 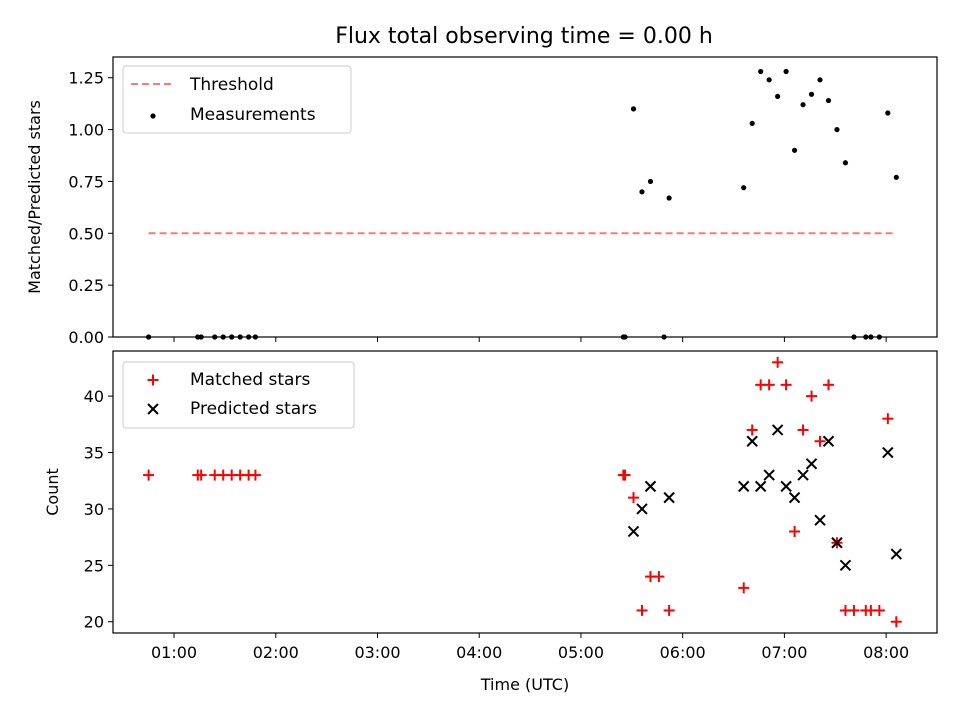 I want to click on bottom-y-tick-label-4: 40, so click(x=94, y=396).